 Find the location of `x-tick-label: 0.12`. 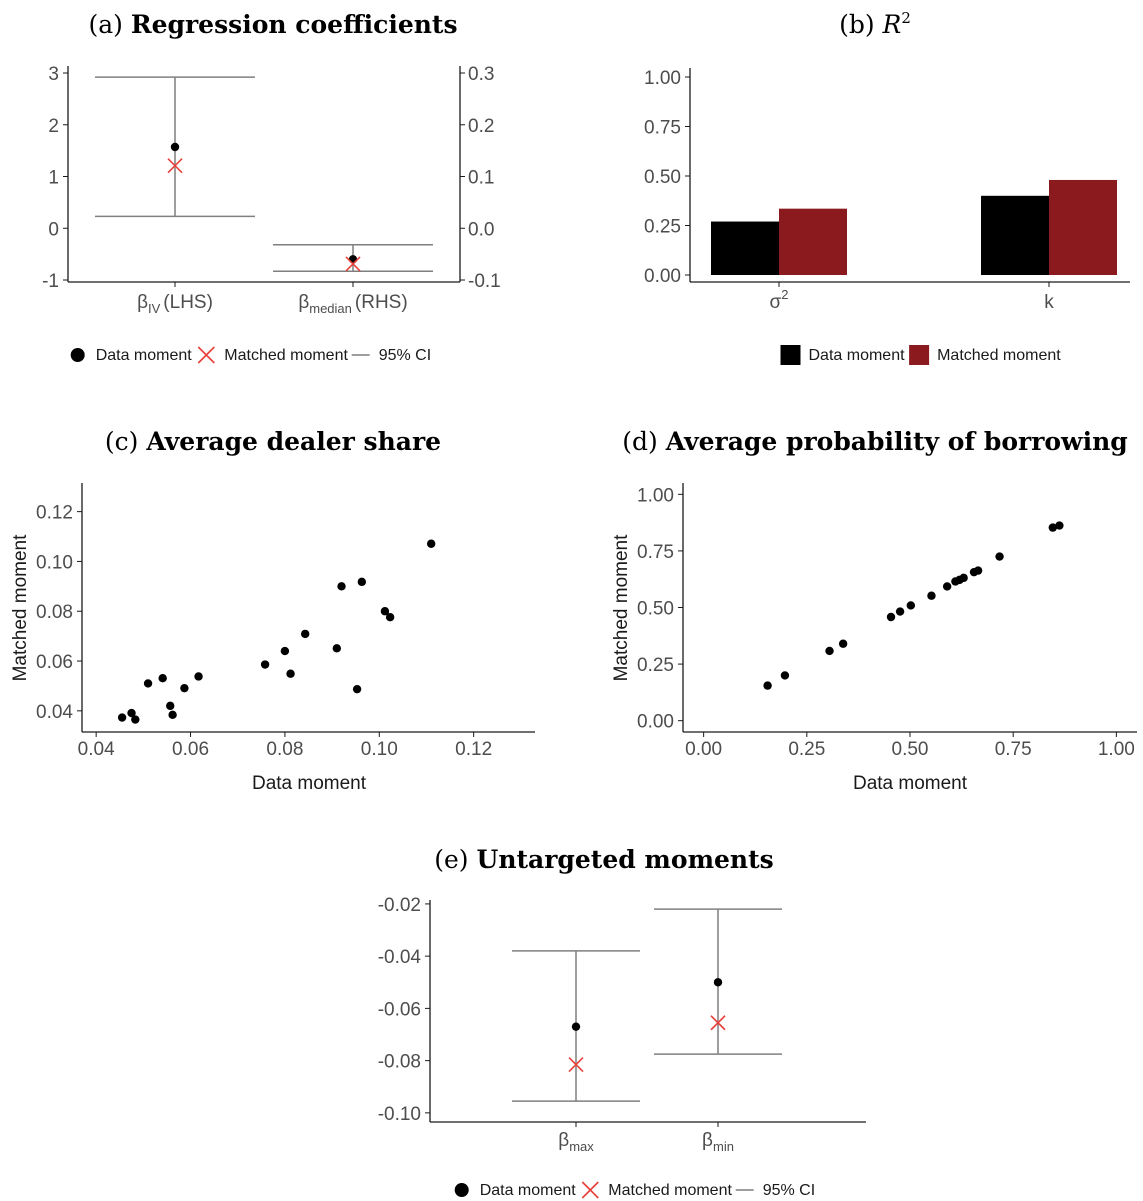

x-tick-label: 0.12 is located at coordinates (473, 749).